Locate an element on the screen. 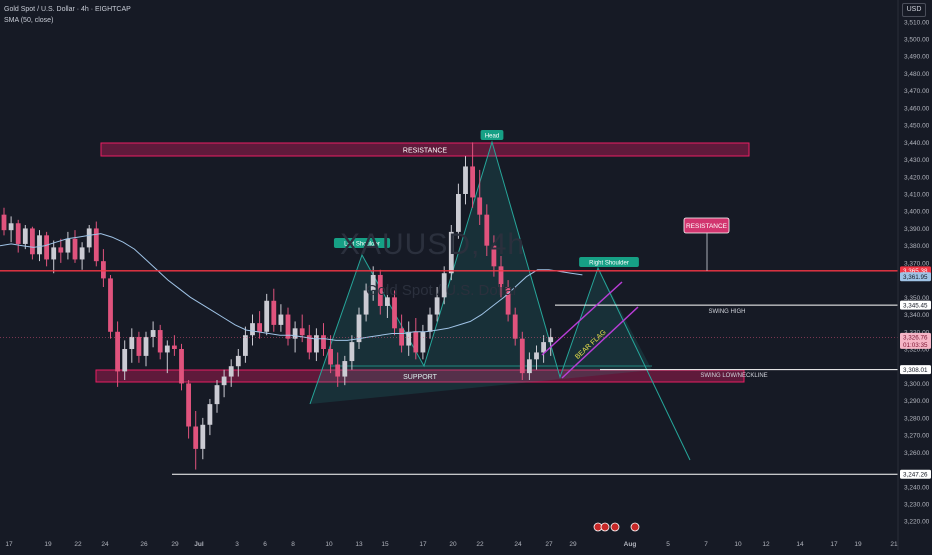 This screenshot has width=932, height=555. resistance-zone is located at coordinates (425, 149).